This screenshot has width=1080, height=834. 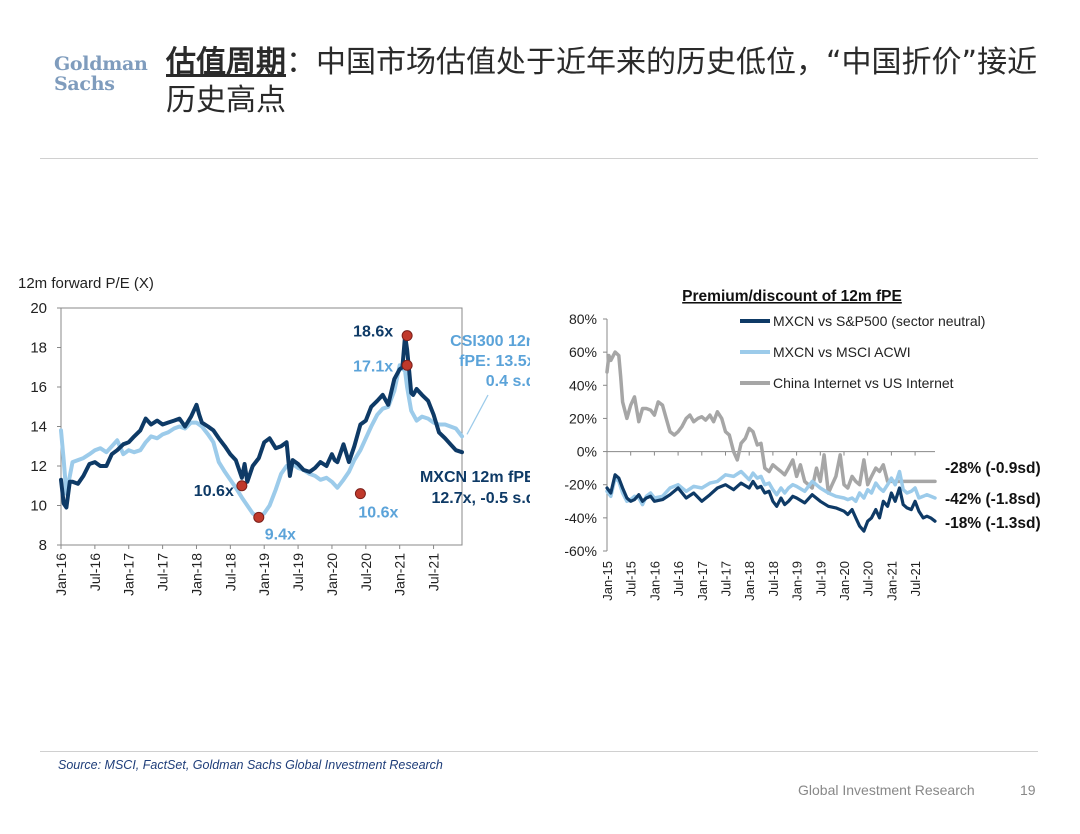 What do you see at coordinates (993, 468) in the screenshot?
I see `series-end-label: -28% (-0.9sd)` at bounding box center [993, 468].